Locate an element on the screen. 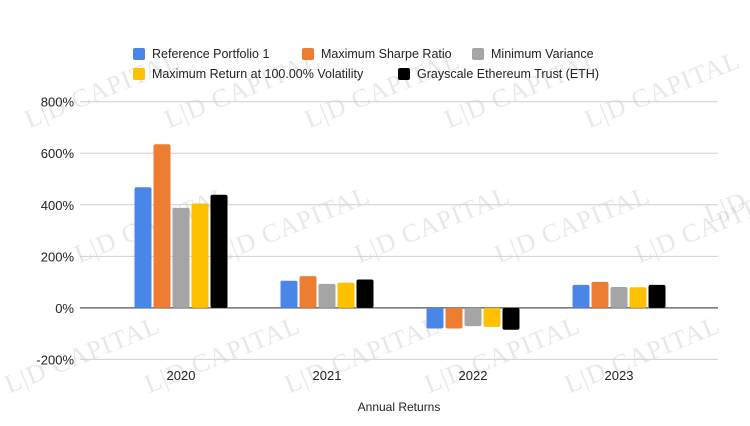  legend-item-max-sharpe: Maximum Sharpe Ratio is located at coordinates (377, 54).